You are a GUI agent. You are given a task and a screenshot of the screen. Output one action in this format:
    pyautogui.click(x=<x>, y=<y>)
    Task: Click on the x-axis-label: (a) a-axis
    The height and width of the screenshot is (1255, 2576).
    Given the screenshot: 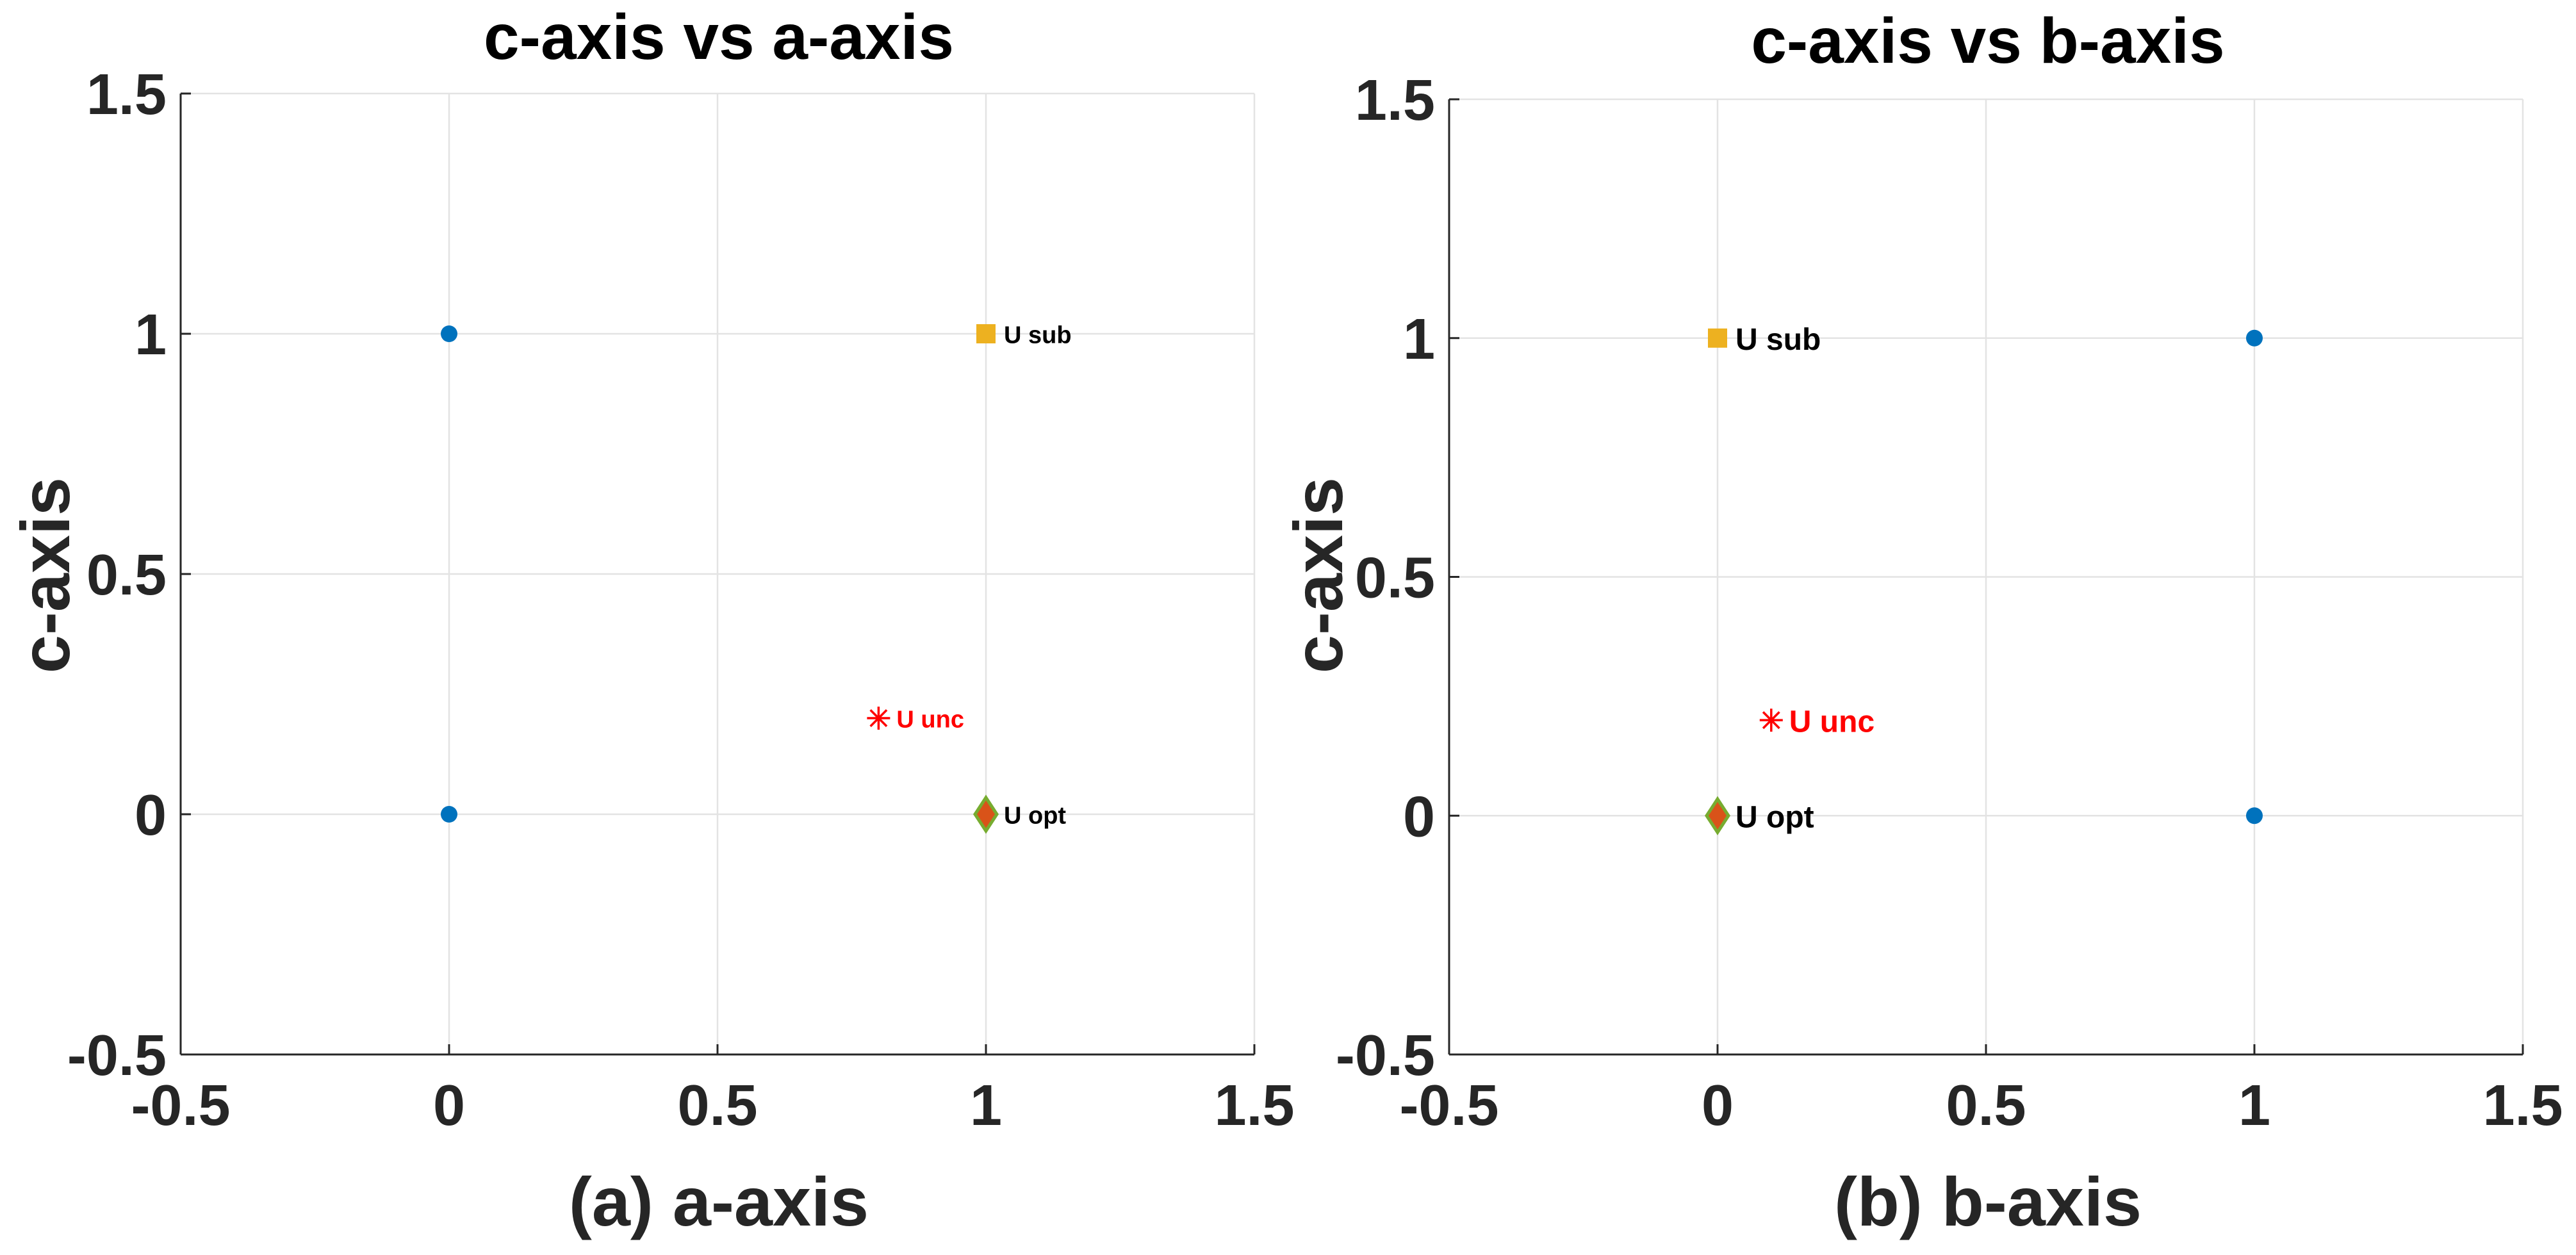 What is the action you would take?
    pyautogui.click(x=719, y=1202)
    